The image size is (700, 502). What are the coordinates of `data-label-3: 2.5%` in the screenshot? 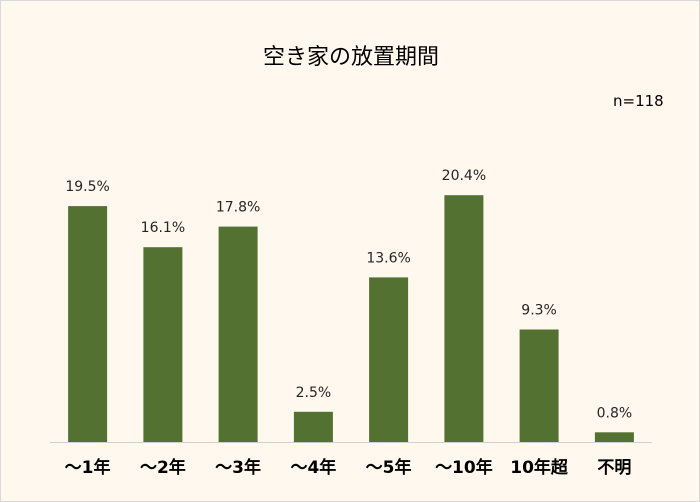 It's located at (314, 393).